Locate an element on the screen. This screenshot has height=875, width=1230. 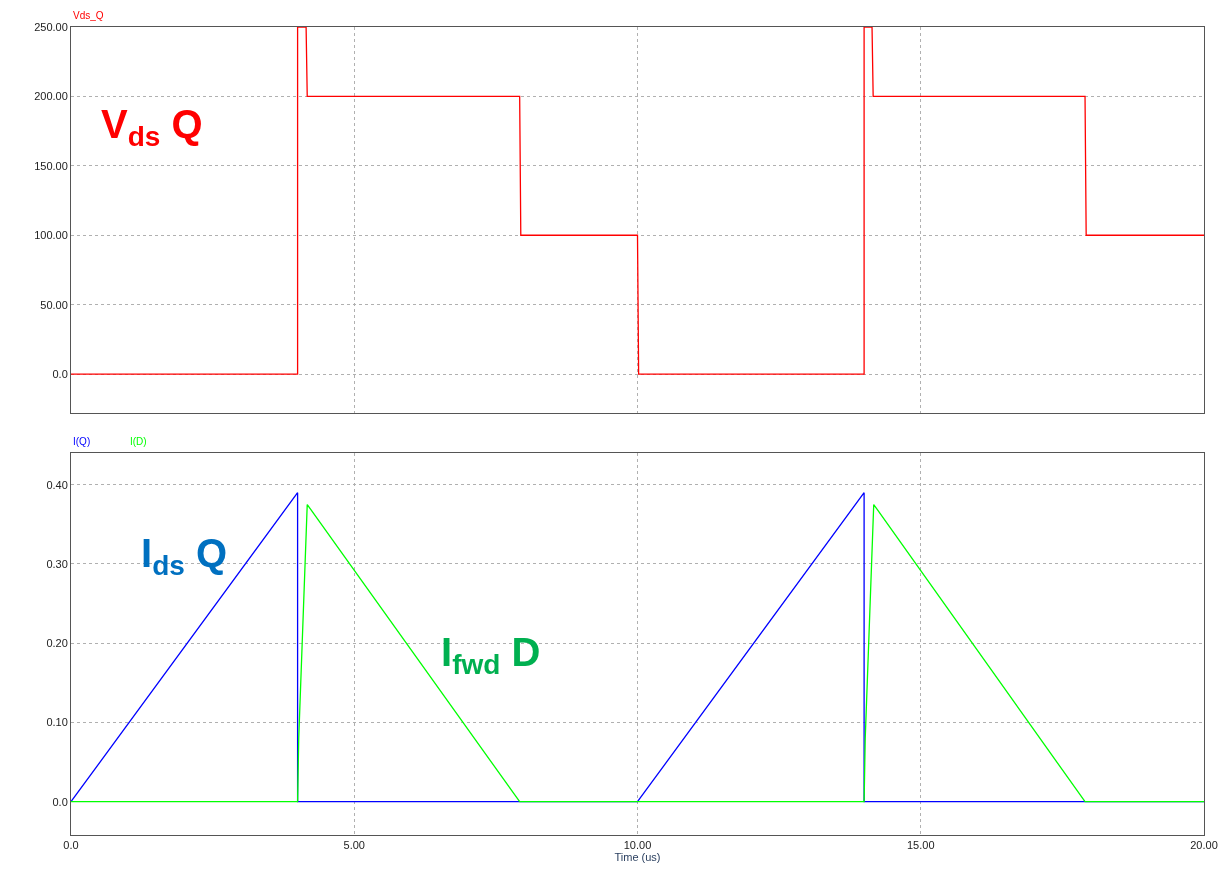
x-tick-label: 0.0 is located at coordinates (71, 845).